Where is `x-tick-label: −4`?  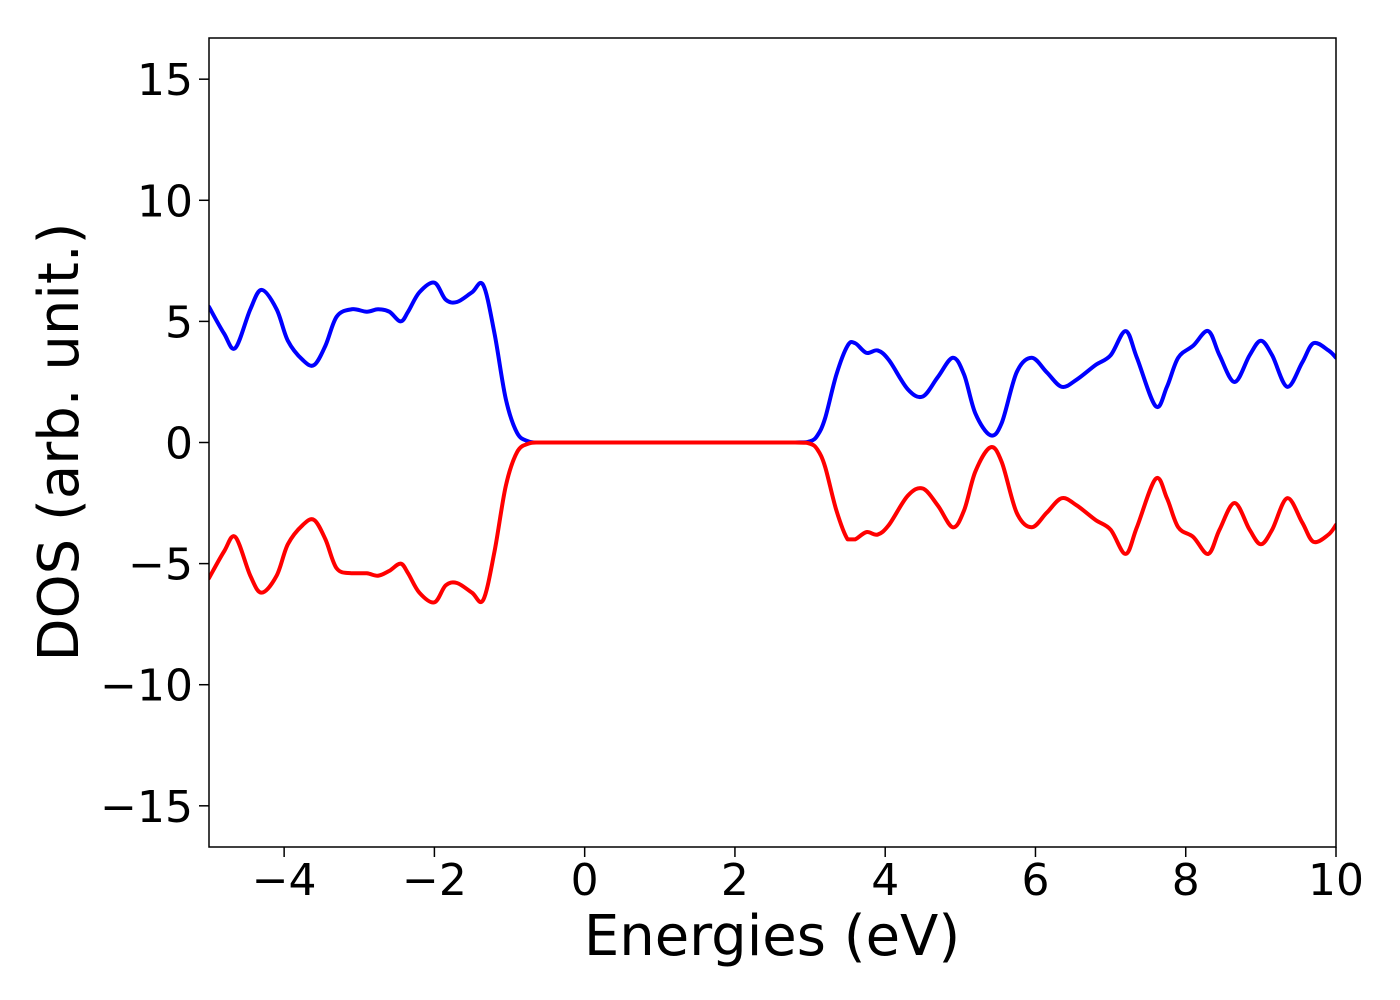
x-tick-label: −4 is located at coordinates (284, 880).